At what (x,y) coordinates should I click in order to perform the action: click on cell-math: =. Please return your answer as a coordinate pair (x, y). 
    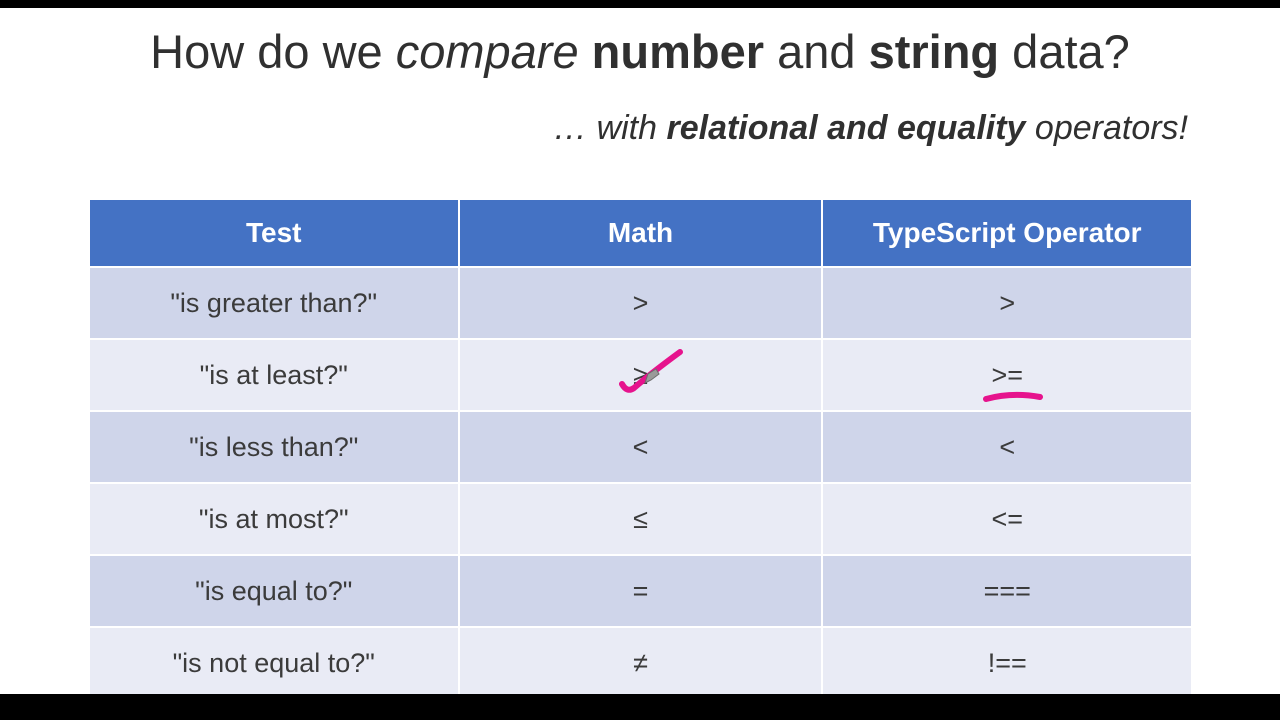
    Looking at the image, I should click on (640, 591).